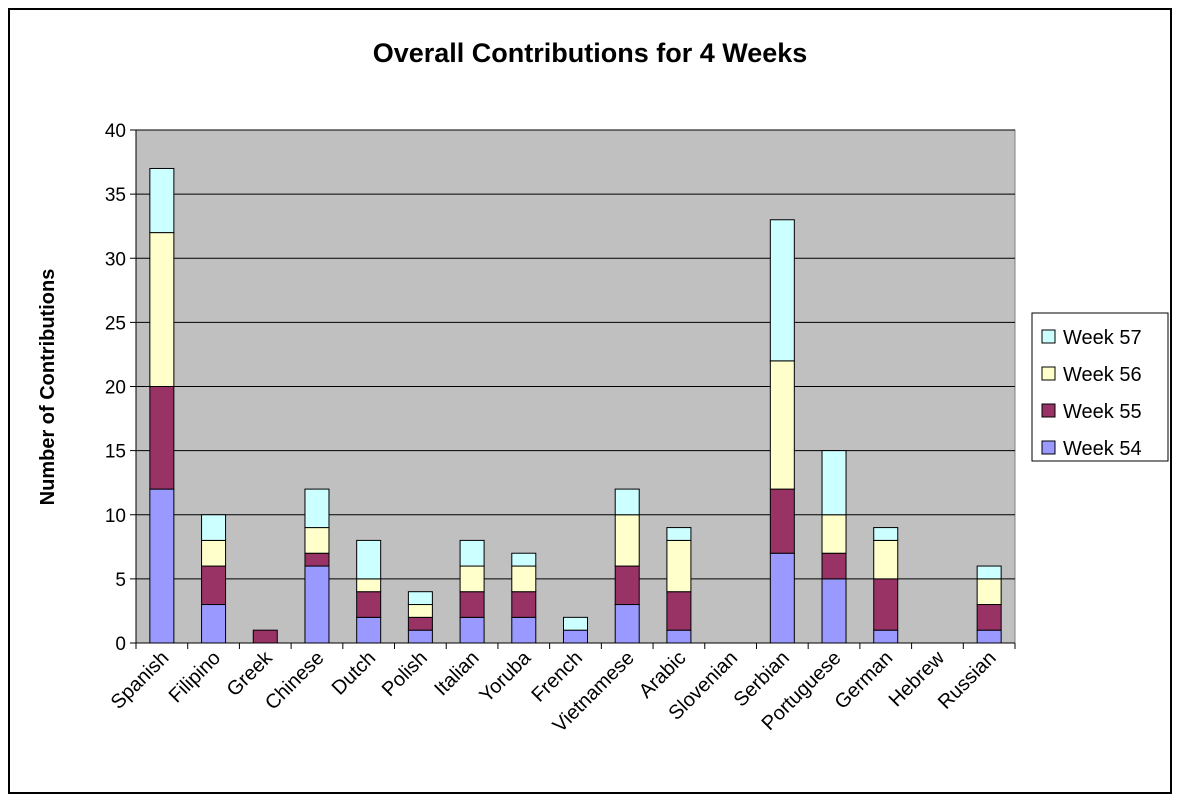  What do you see at coordinates (1102, 412) in the screenshot?
I see `legend-label: Week 55` at bounding box center [1102, 412].